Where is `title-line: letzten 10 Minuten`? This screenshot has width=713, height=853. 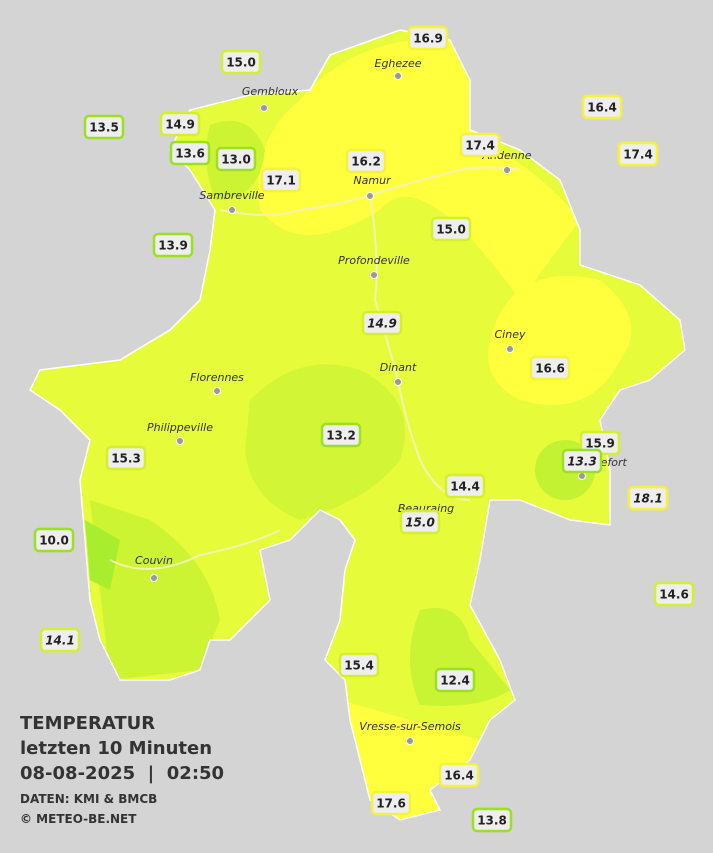 title-line: letzten 10 Minuten is located at coordinates (116, 748).